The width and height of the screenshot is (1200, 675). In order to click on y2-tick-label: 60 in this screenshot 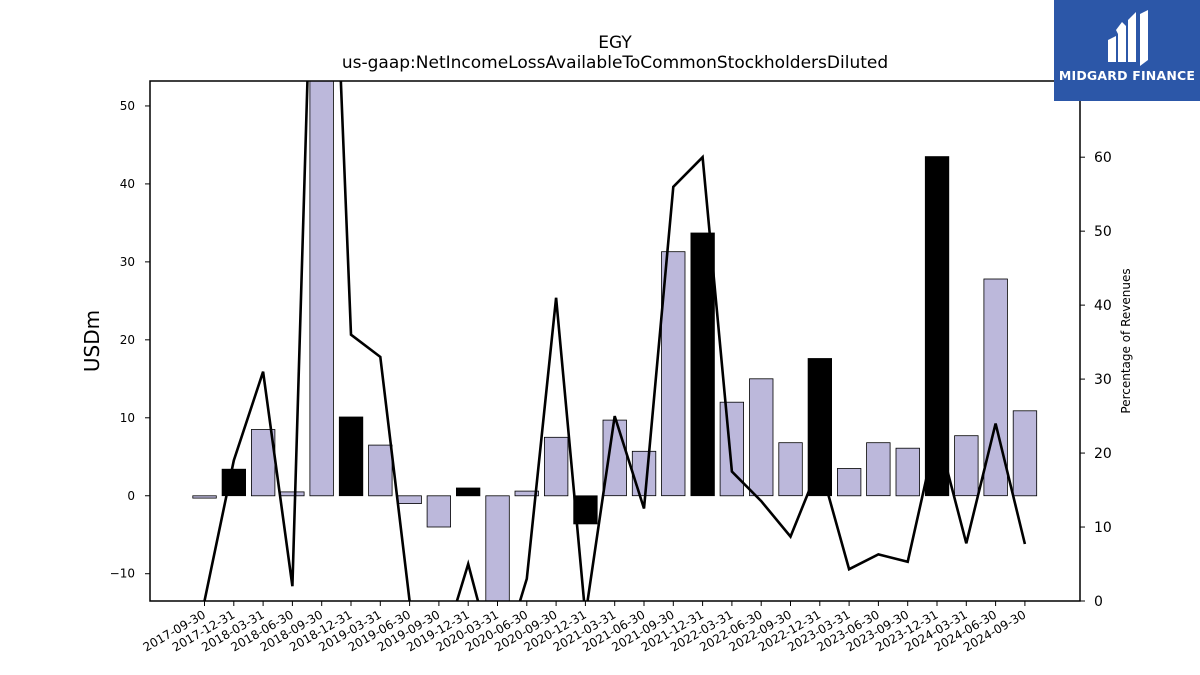, I will do `click(1103, 158)`.